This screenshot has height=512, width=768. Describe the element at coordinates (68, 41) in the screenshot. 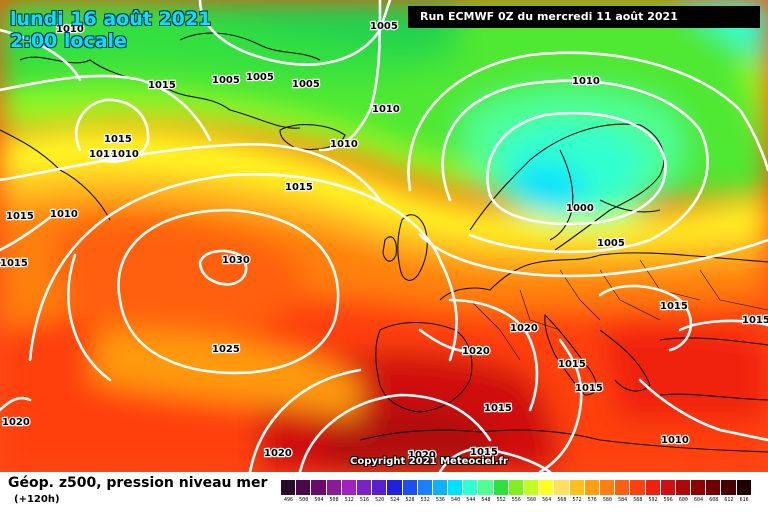

I see `forecast-local-time: 2:00 locale` at that location.